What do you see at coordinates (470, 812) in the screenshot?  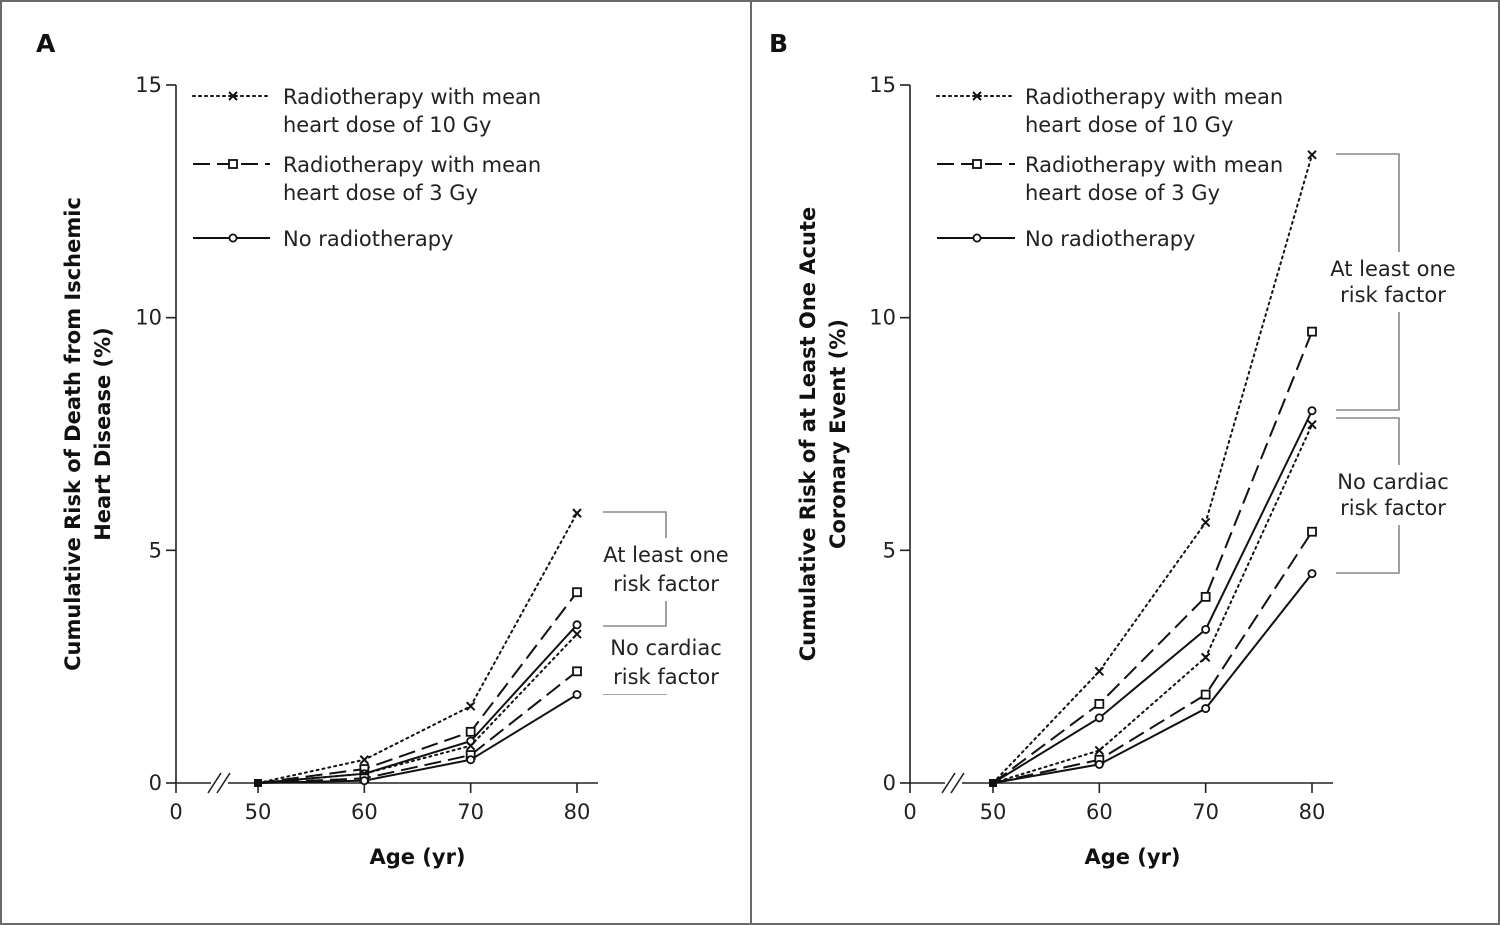 I see `x-tick-label: 70` at bounding box center [470, 812].